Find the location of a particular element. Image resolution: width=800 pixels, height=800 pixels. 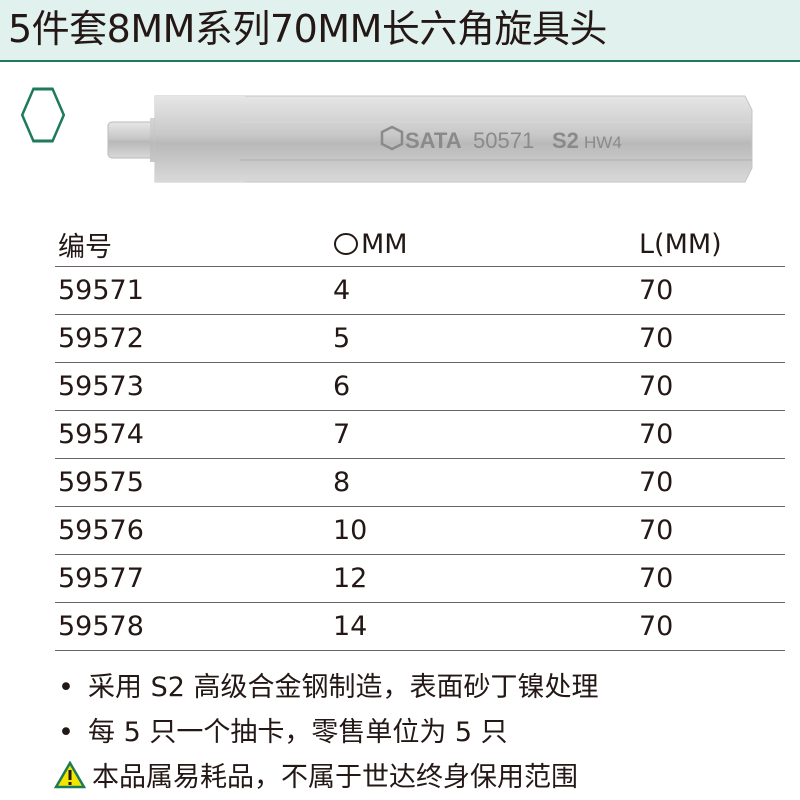

engraving-material: S2 is located at coordinates (565, 140).